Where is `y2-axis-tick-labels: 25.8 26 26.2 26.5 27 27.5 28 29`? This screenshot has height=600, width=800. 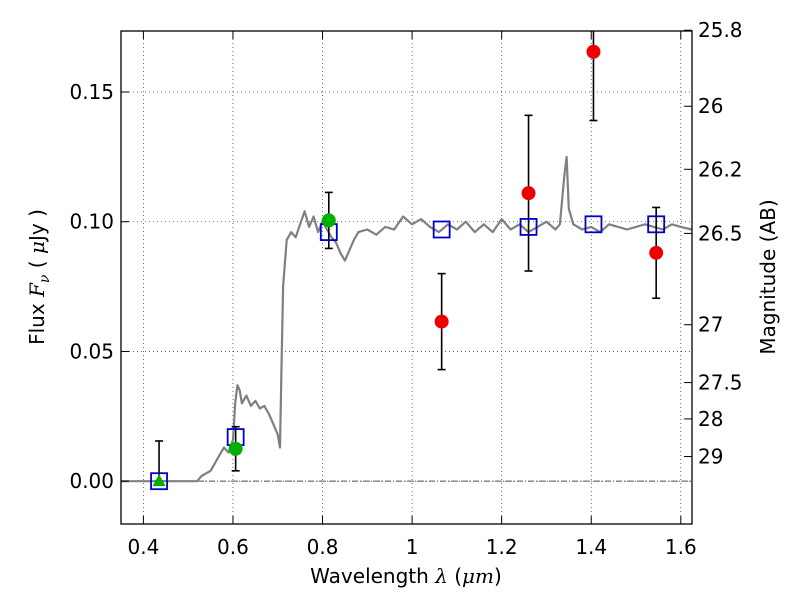
y2-axis-tick-labels: 25.8 26 26.2 26.5 27 27.5 28 29 is located at coordinates (720, 243).